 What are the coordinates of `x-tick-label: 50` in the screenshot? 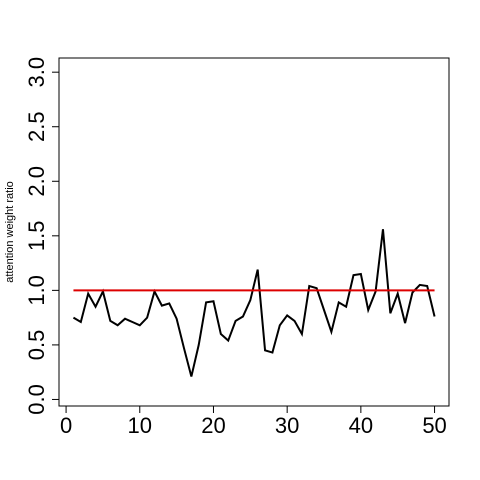 It's located at (434, 425).